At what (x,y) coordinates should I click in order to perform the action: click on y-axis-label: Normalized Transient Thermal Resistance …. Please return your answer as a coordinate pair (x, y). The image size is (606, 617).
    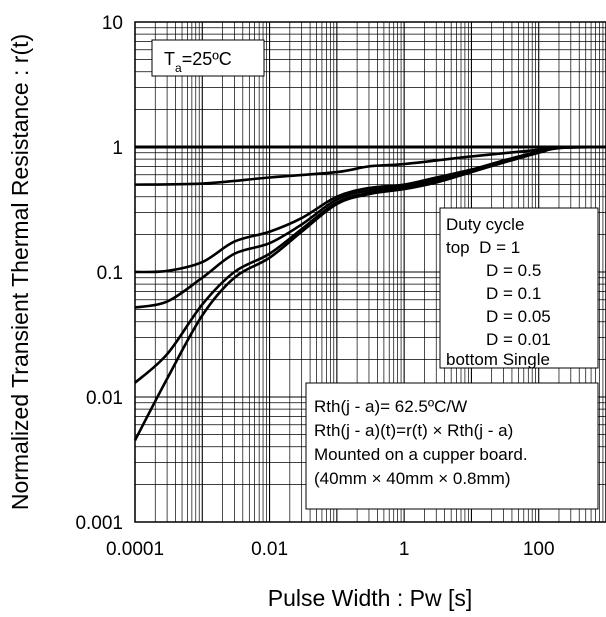
    Looking at the image, I should click on (20, 272).